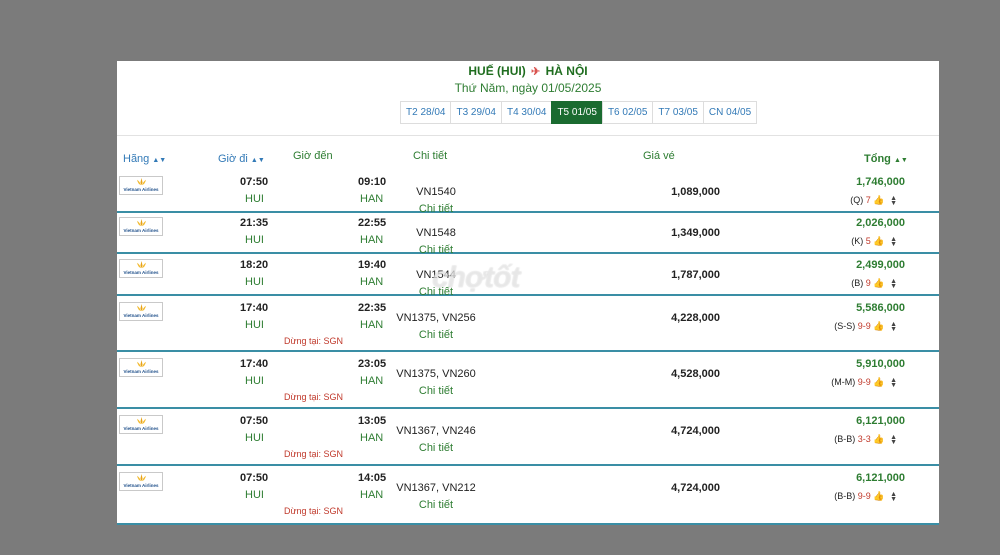 This screenshot has height=555, width=1000. I want to click on fare-price: 4,528,000, so click(695, 374).